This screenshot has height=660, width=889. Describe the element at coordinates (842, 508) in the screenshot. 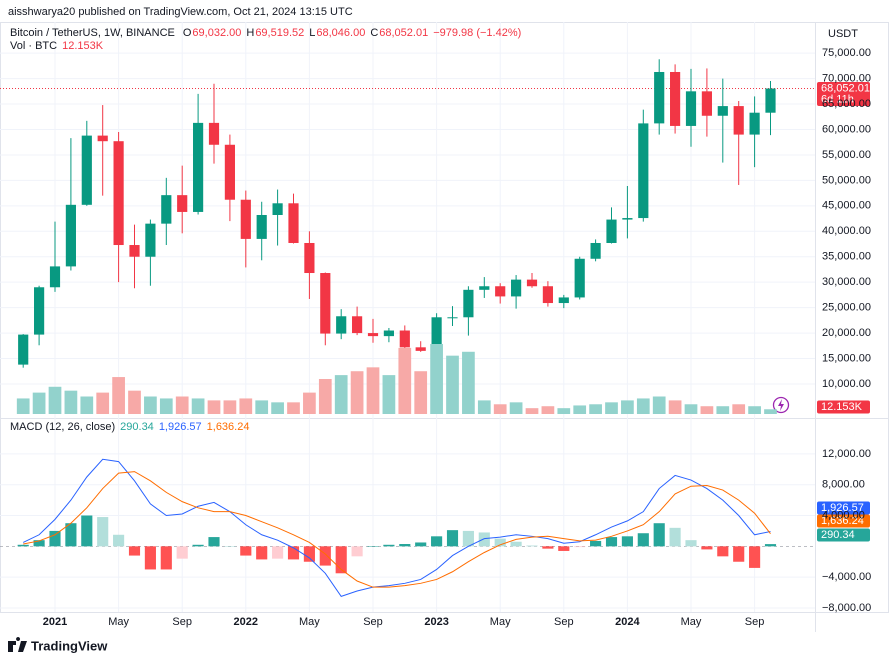

I see `macd-last-label: 1,926.57` at that location.